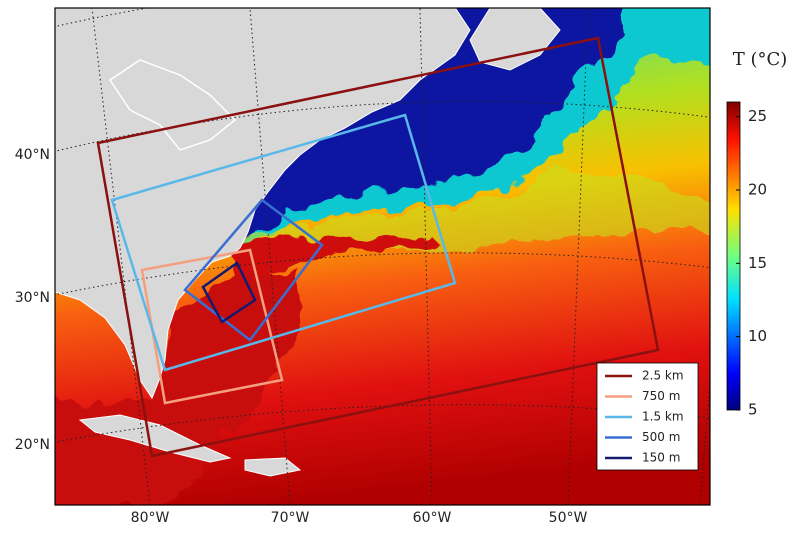  What do you see at coordinates (663, 376) in the screenshot?
I see `legend-label: 2.5 km` at bounding box center [663, 376].